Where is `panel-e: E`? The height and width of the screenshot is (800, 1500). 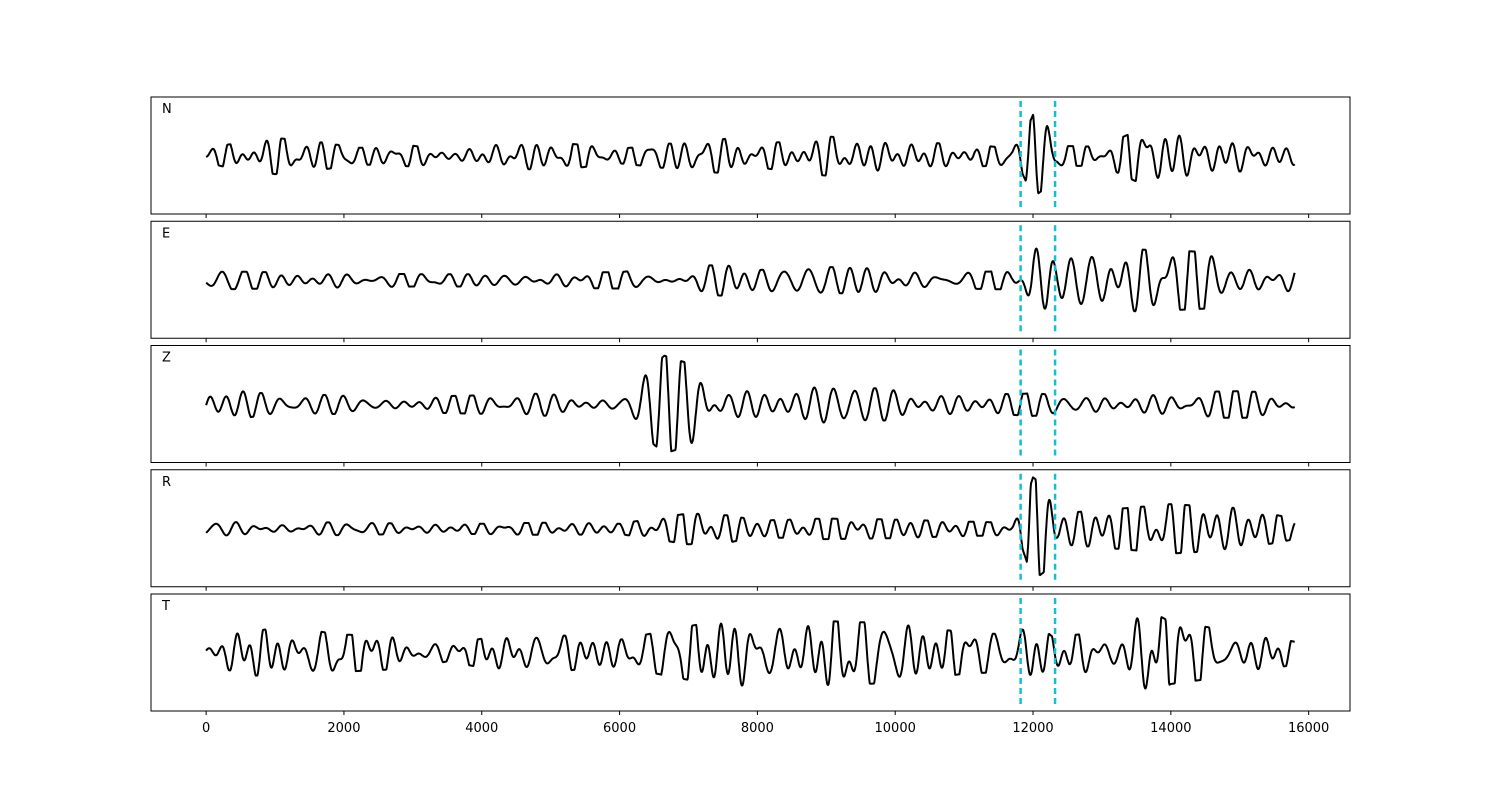
panel-e: E is located at coordinates (750, 281).